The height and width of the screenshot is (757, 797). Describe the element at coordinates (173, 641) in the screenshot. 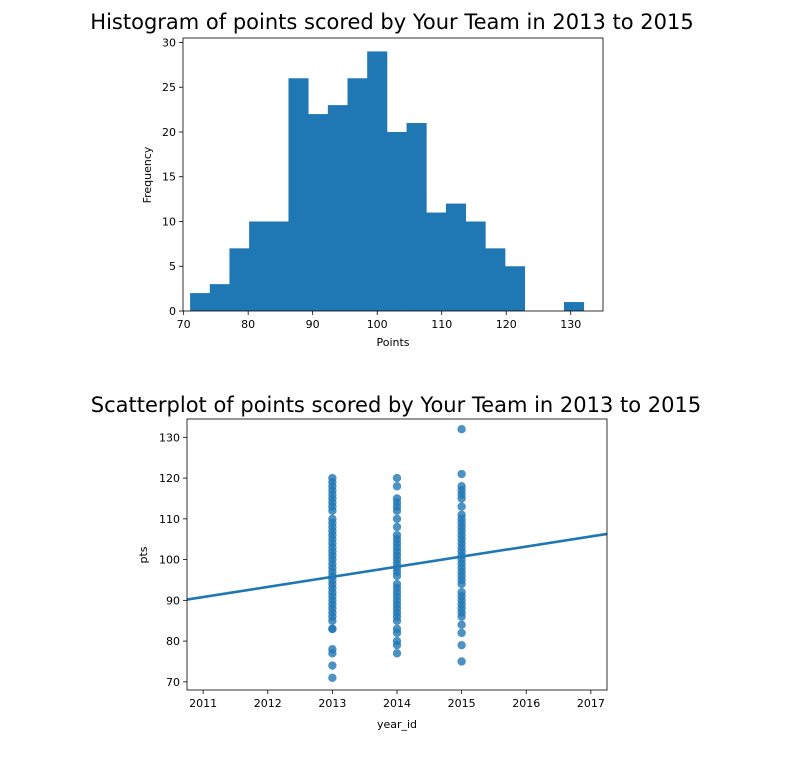

I see `scatter-y-tick-label: 80` at that location.